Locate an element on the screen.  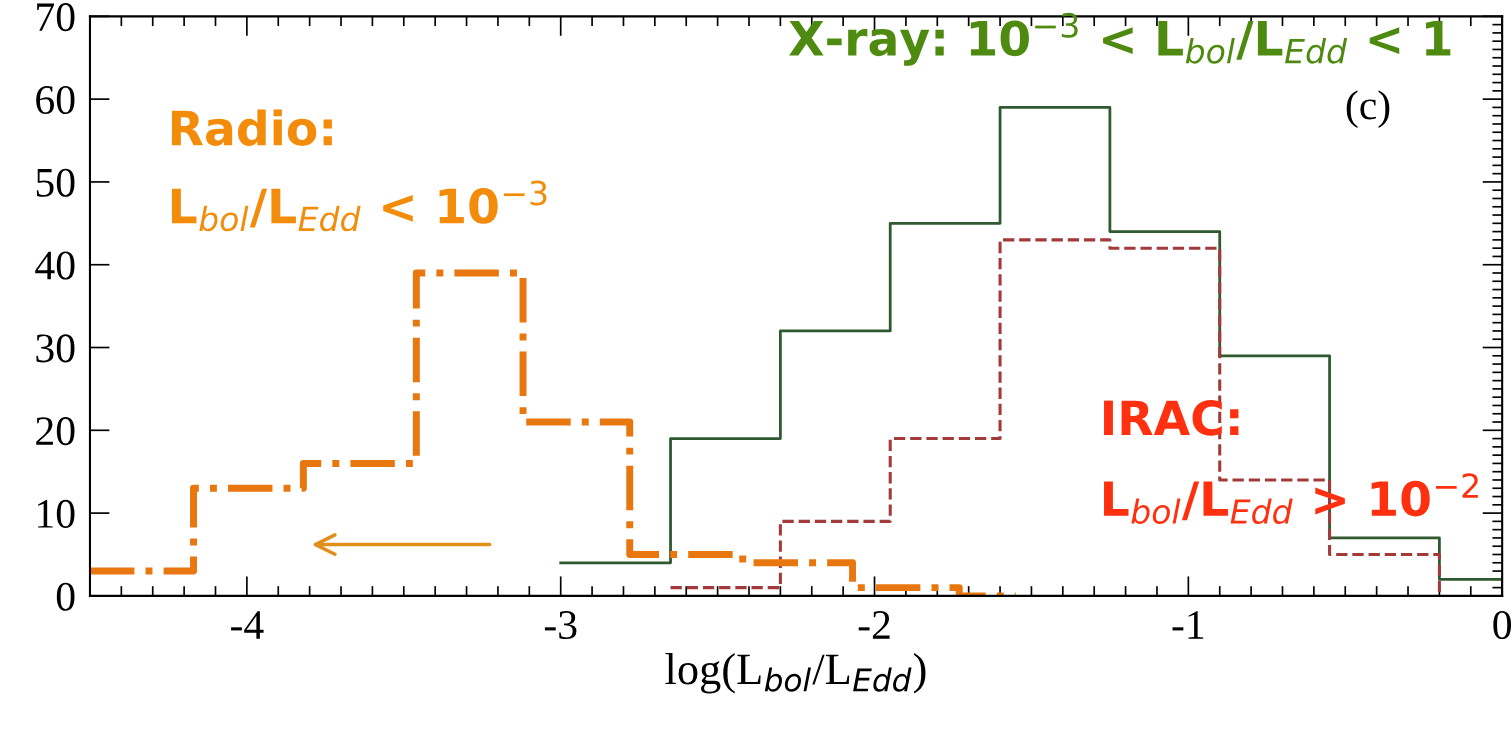
y-tick-label: 40 is located at coordinates (55, 265).